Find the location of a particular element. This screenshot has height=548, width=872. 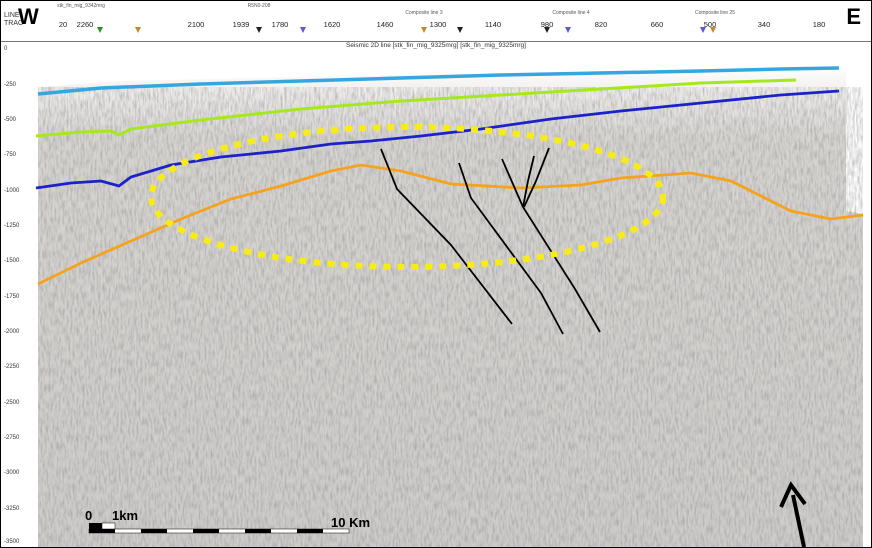

depth-tick-label: -2750 is located at coordinates (12, 438).